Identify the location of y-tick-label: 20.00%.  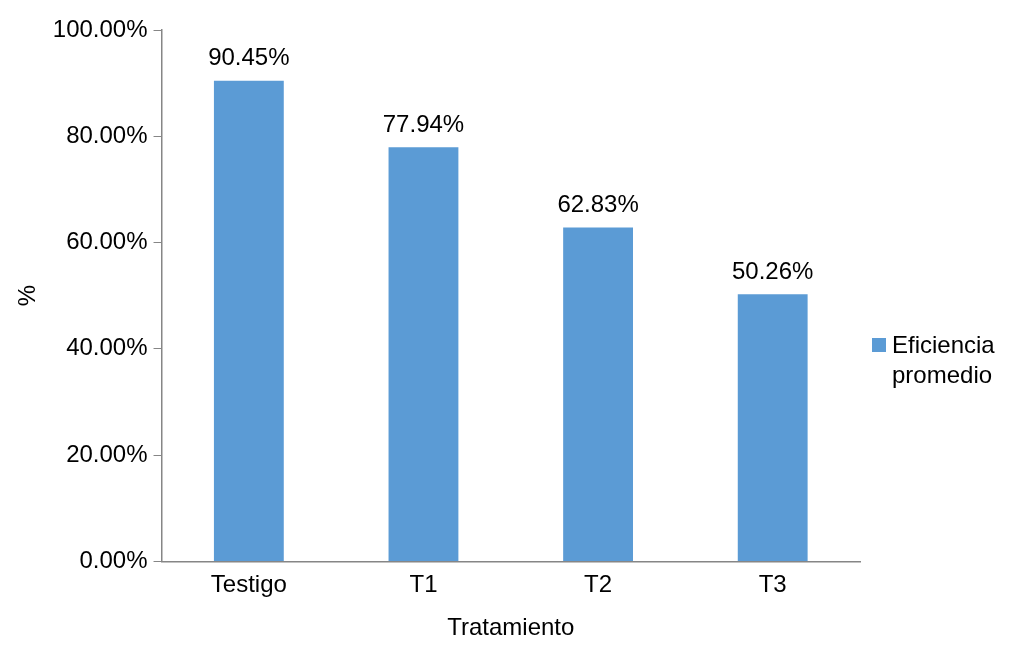
(107, 453).